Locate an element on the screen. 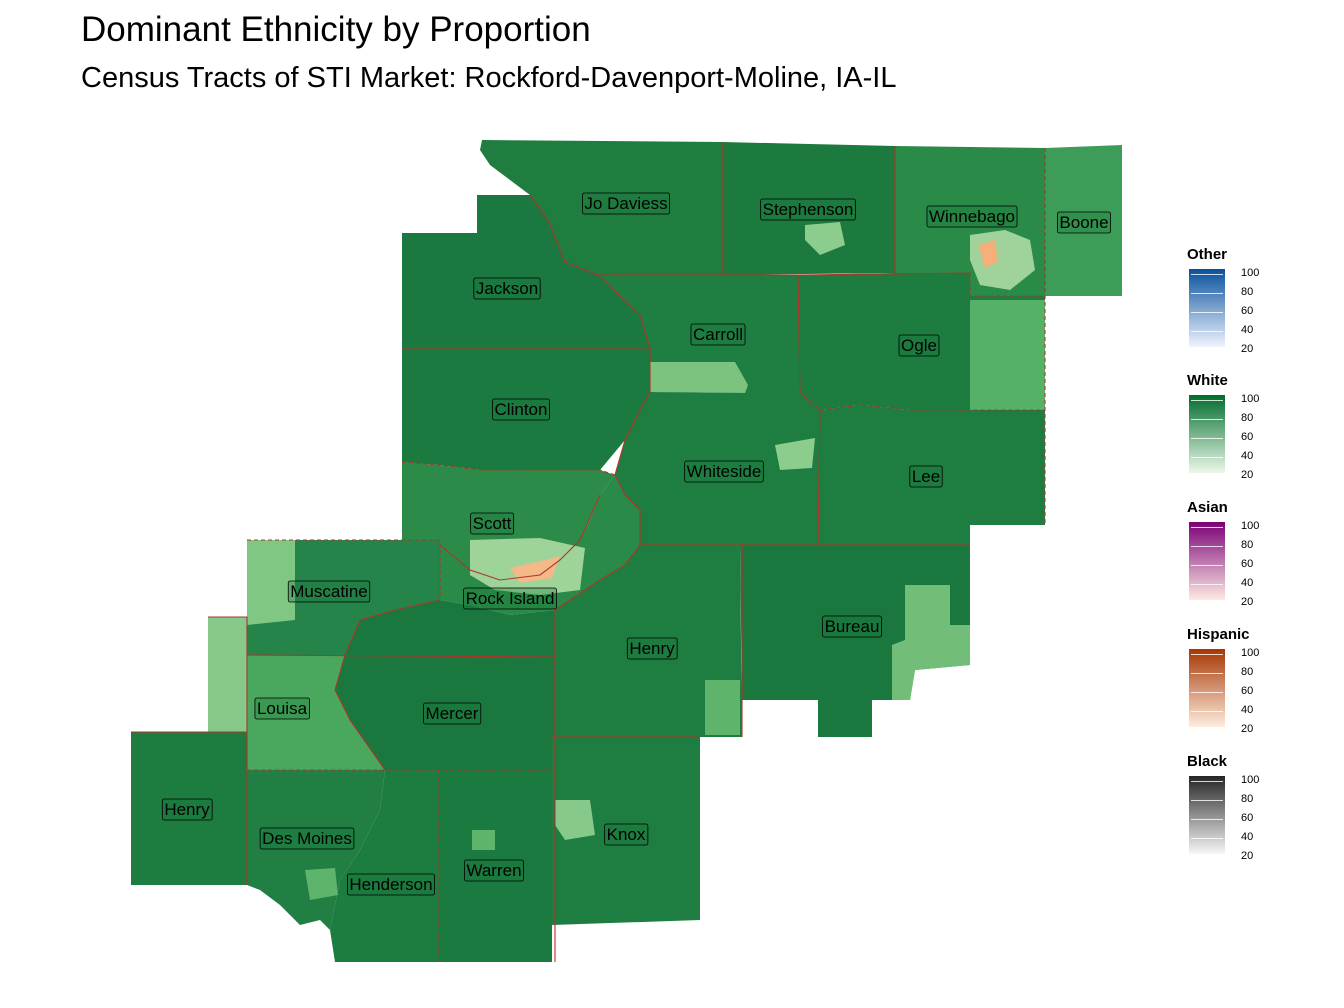 This screenshot has height=1008, width=1344. county-label: Stephenson is located at coordinates (808, 209).